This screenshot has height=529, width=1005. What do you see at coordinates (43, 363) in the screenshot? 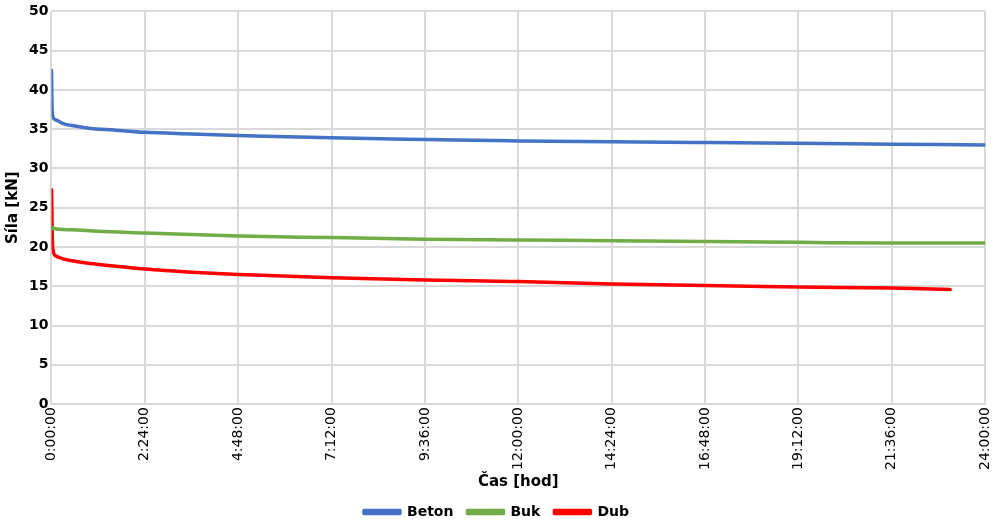
I see `y-tick-label: 5` at bounding box center [43, 363].